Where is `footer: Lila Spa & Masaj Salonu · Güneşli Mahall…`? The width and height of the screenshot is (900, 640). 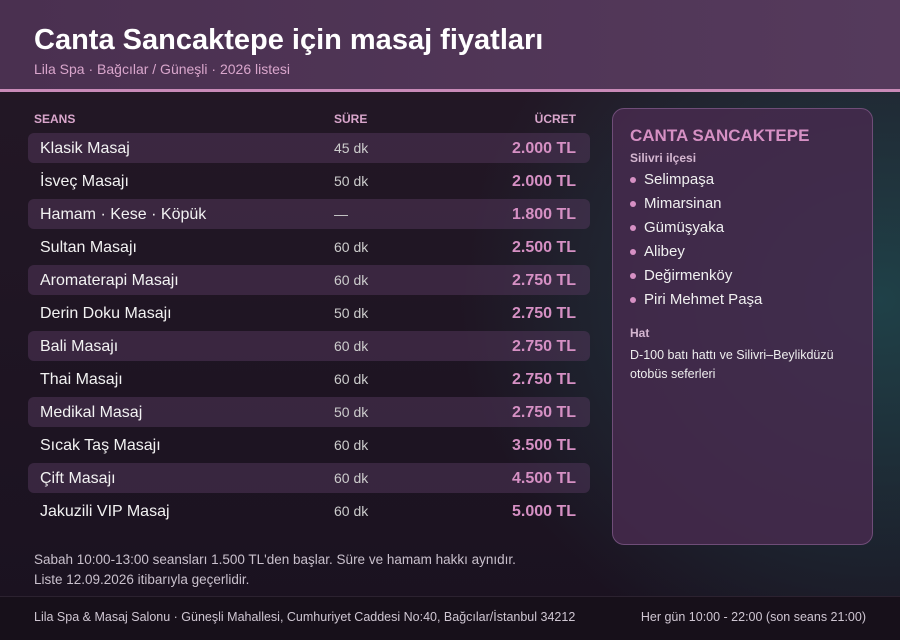 footer: Lila Spa & Masaj Salonu · Güneşli Mahall… is located at coordinates (450, 618).